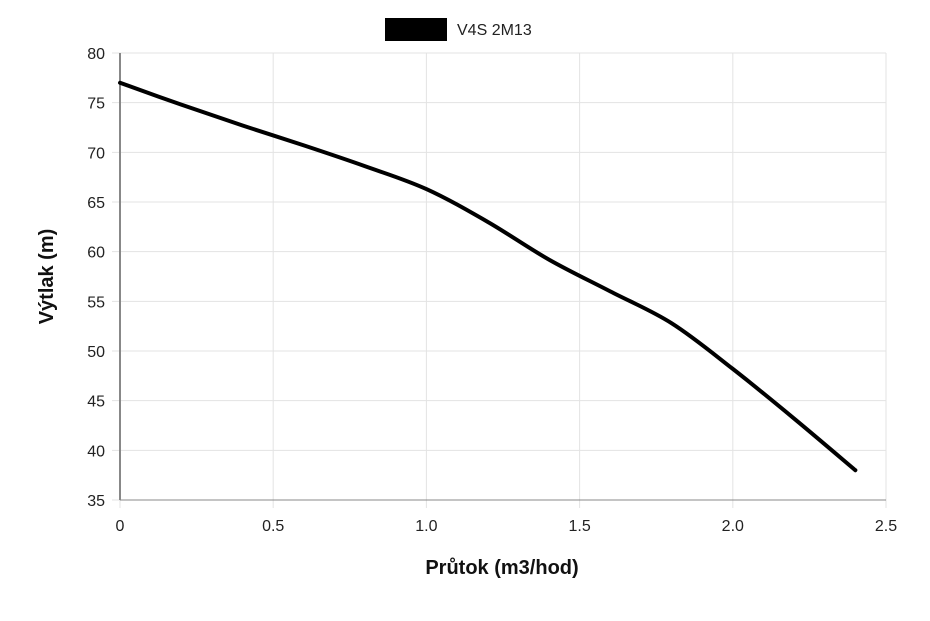  Describe the element at coordinates (96, 402) in the screenshot. I see `y-tick-label: 45` at that location.